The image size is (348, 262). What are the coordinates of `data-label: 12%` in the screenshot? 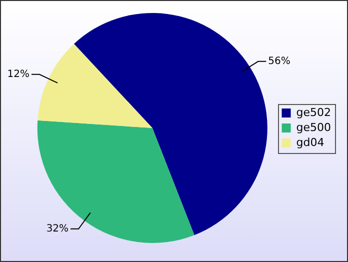 It's located at (18, 74).